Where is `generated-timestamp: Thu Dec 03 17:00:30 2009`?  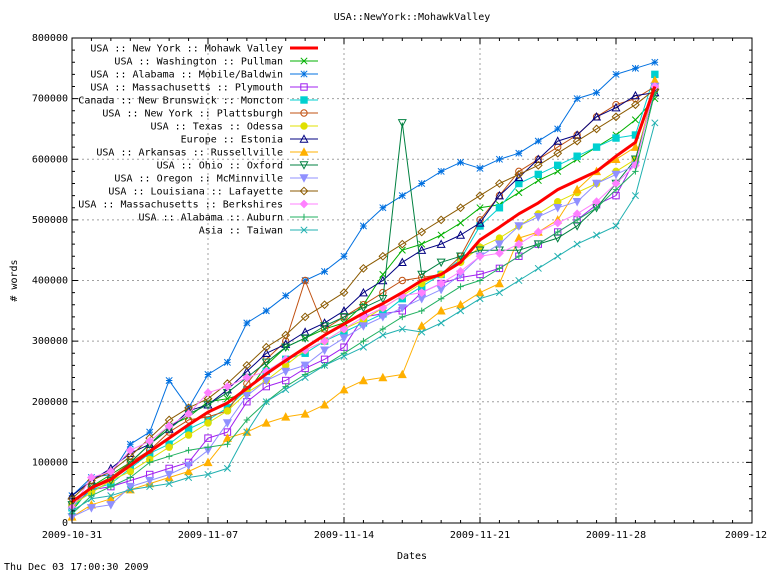
generated-timestamp: Thu Dec 03 17:00:30 2009 is located at coordinates (76, 567).